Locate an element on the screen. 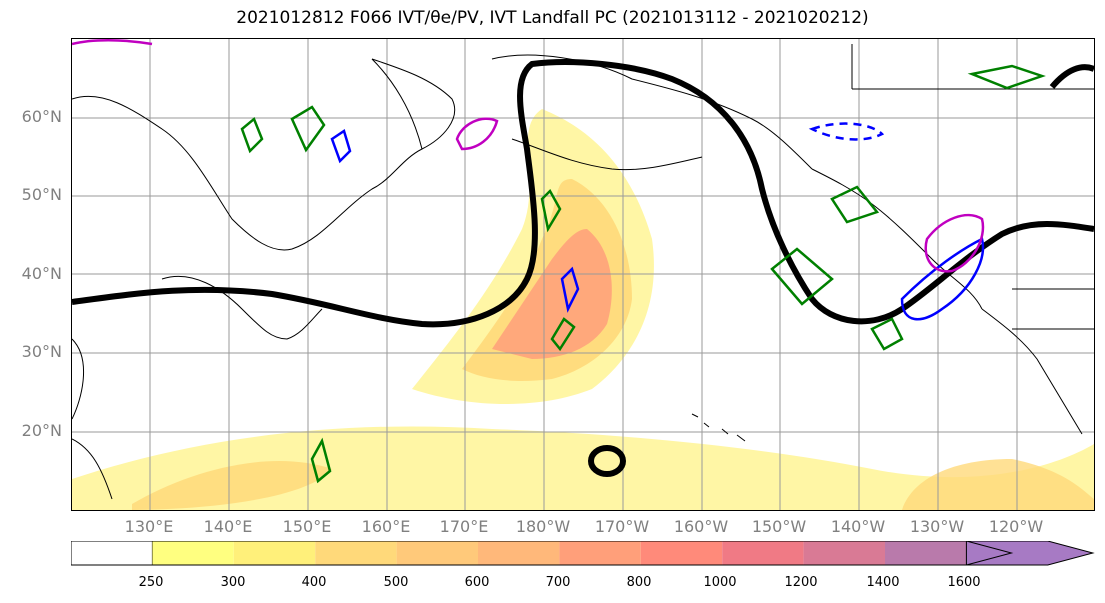  coast-border-us-canada is located at coordinates (972, 67).